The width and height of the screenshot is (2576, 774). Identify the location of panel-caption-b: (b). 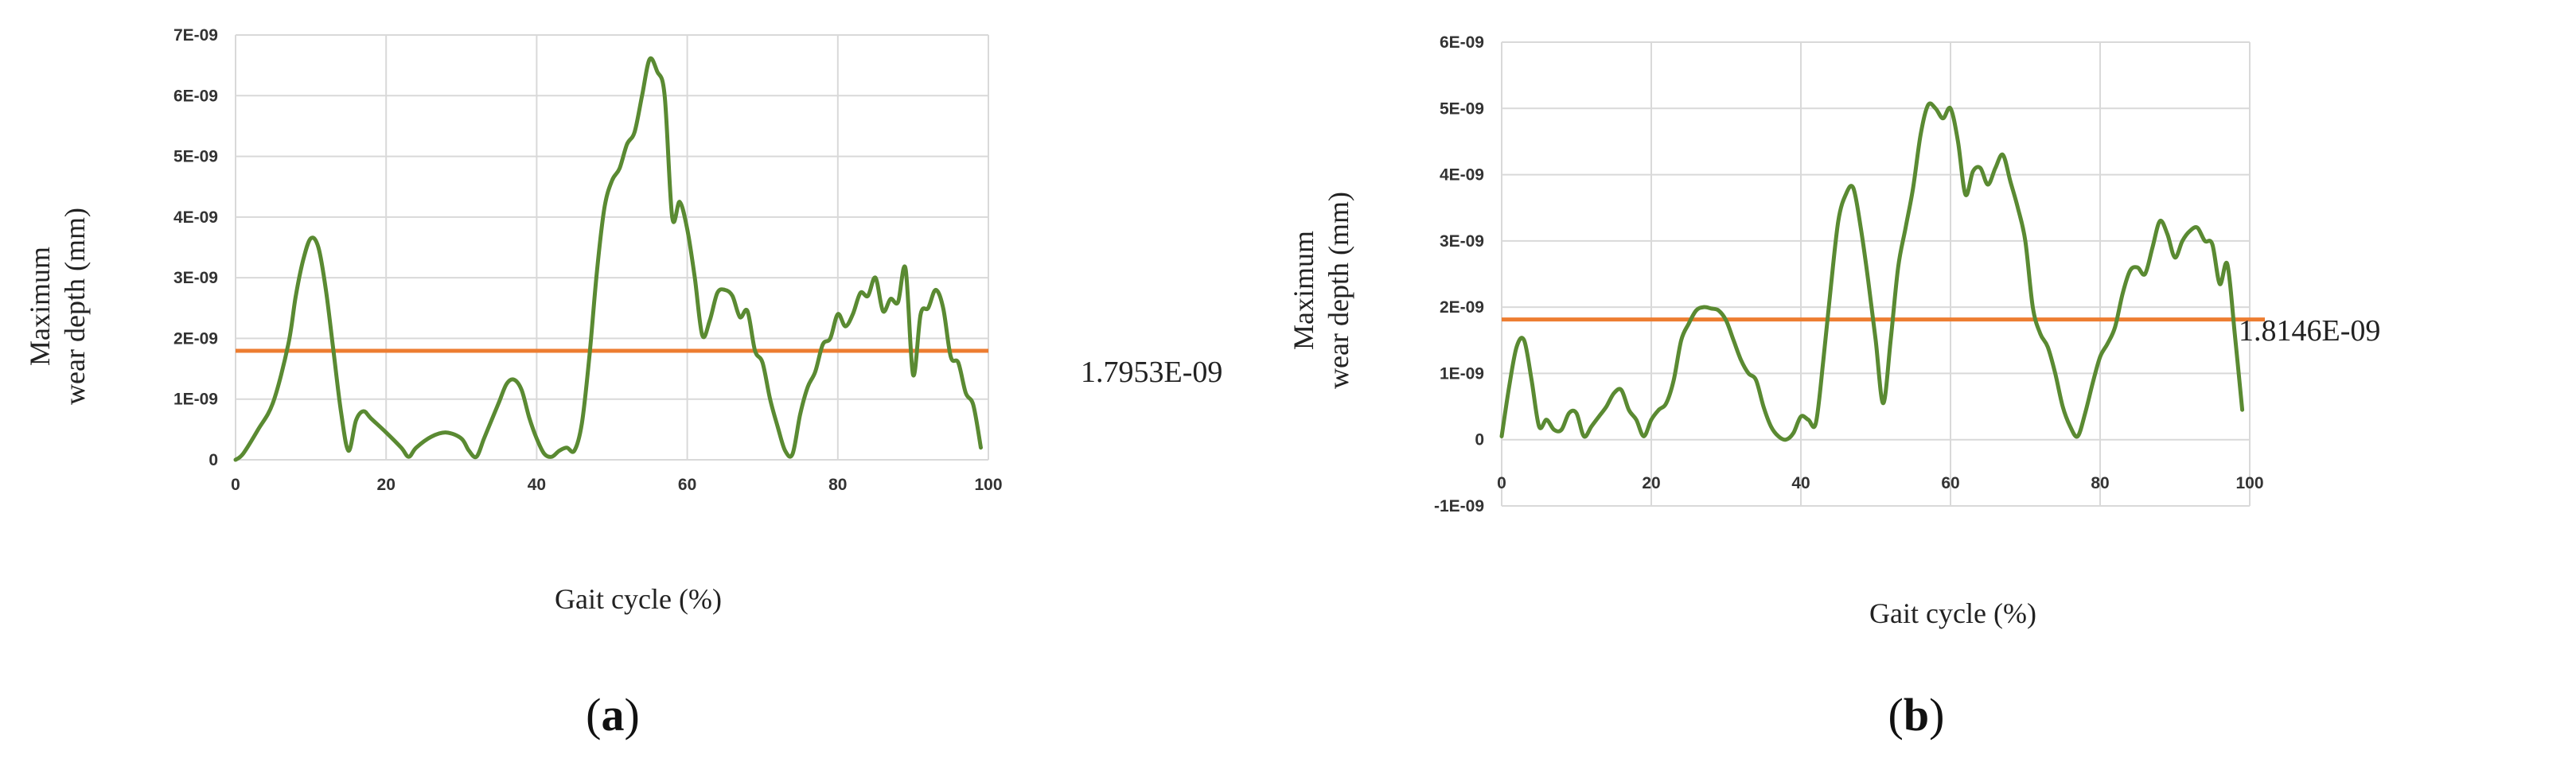
(1916, 715).